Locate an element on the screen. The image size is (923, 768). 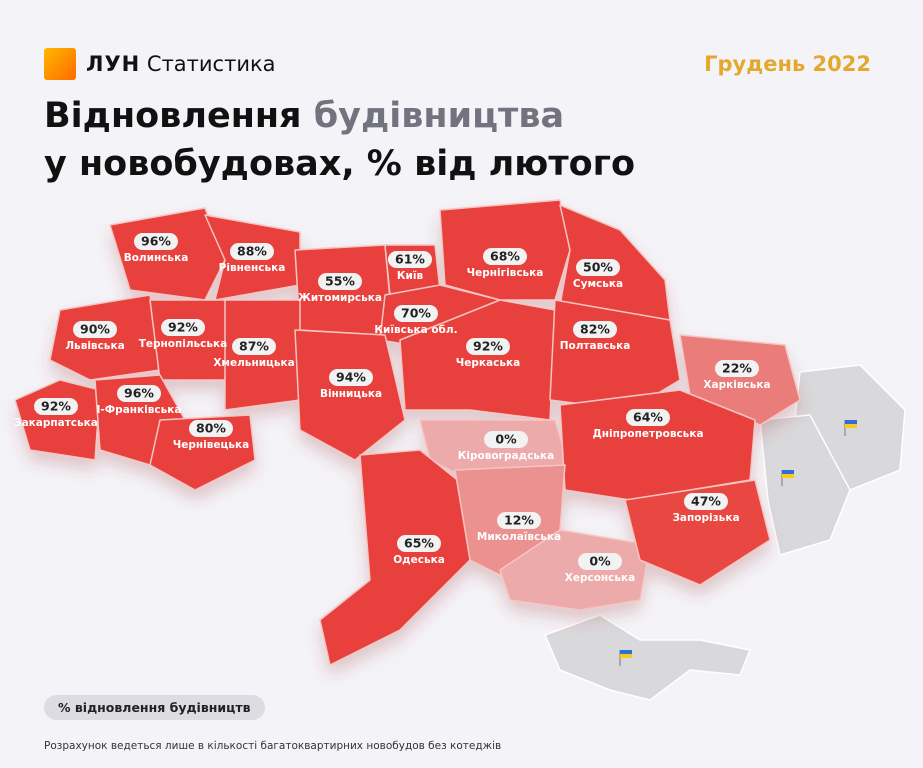
region-name: Рівненська is located at coordinates (252, 268).